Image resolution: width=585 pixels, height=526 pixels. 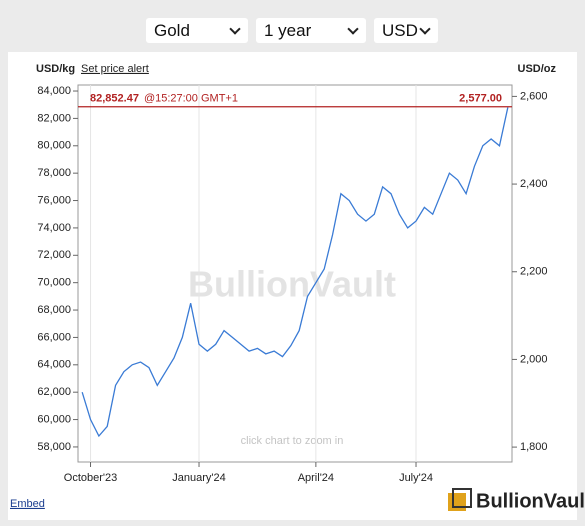 I want to click on y-tick-label: 72,000, so click(x=54, y=255).